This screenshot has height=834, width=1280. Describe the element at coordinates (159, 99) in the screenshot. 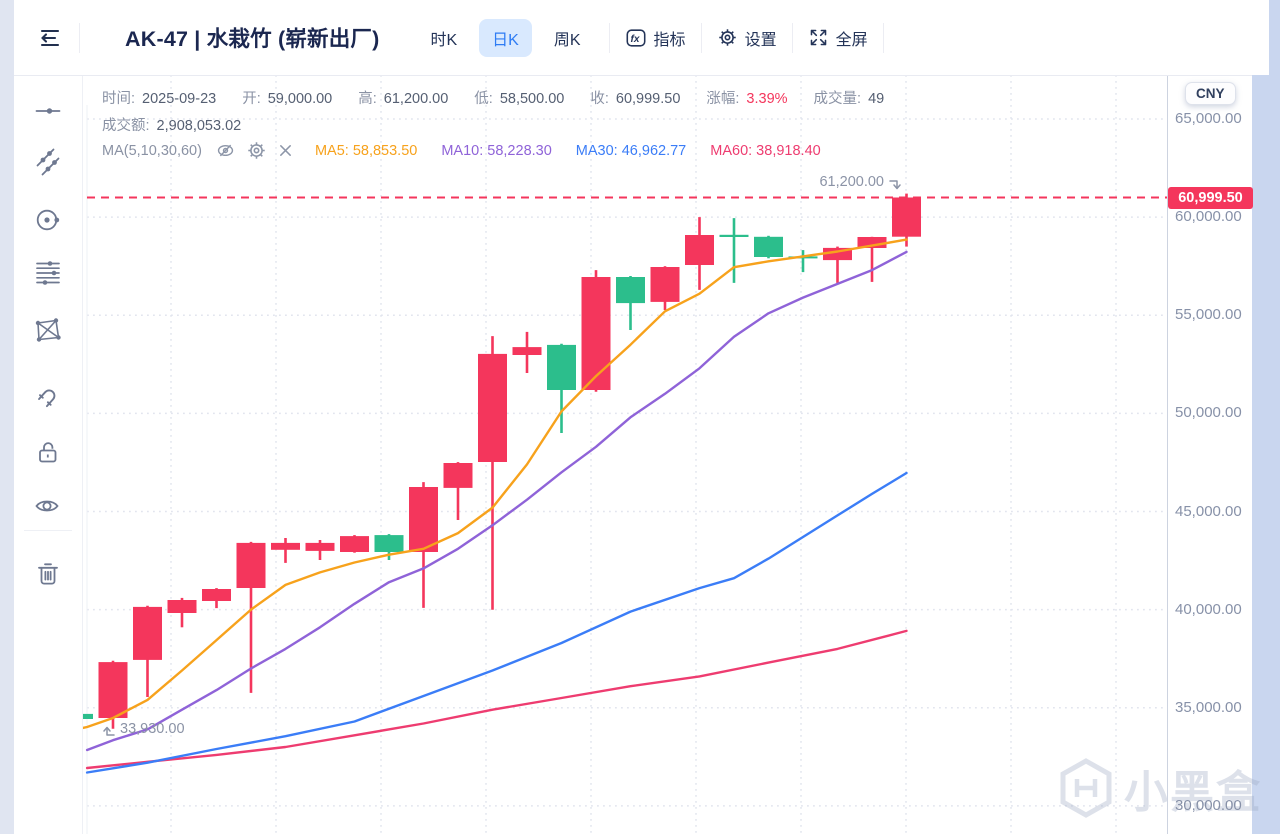

I see `ohlc-field: 时间: 2025-09-23` at that location.